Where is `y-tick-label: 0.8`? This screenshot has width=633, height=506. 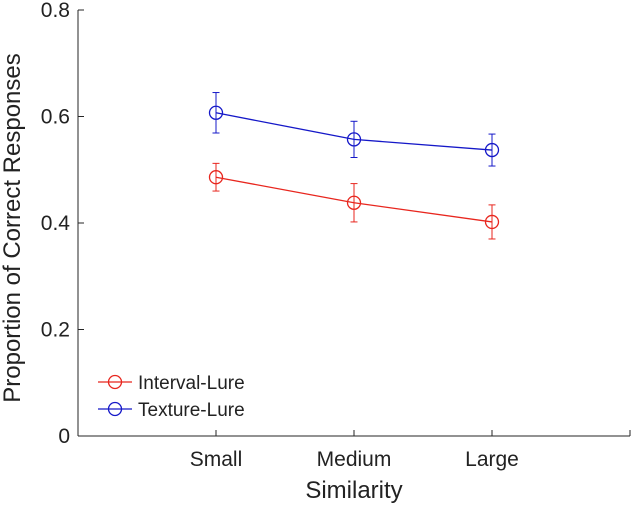 y-tick-label: 0.8 is located at coordinates (55, 11).